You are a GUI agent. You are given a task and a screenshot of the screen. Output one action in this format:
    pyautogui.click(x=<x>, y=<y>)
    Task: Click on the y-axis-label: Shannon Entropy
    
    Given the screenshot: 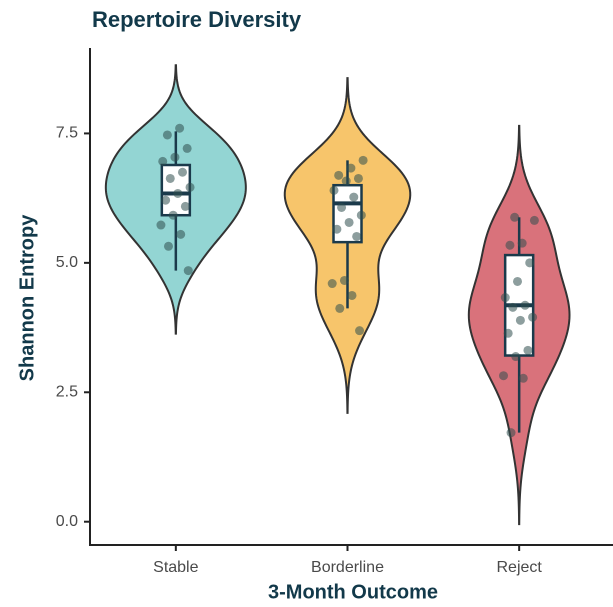 What is the action you would take?
    pyautogui.click(x=27, y=298)
    